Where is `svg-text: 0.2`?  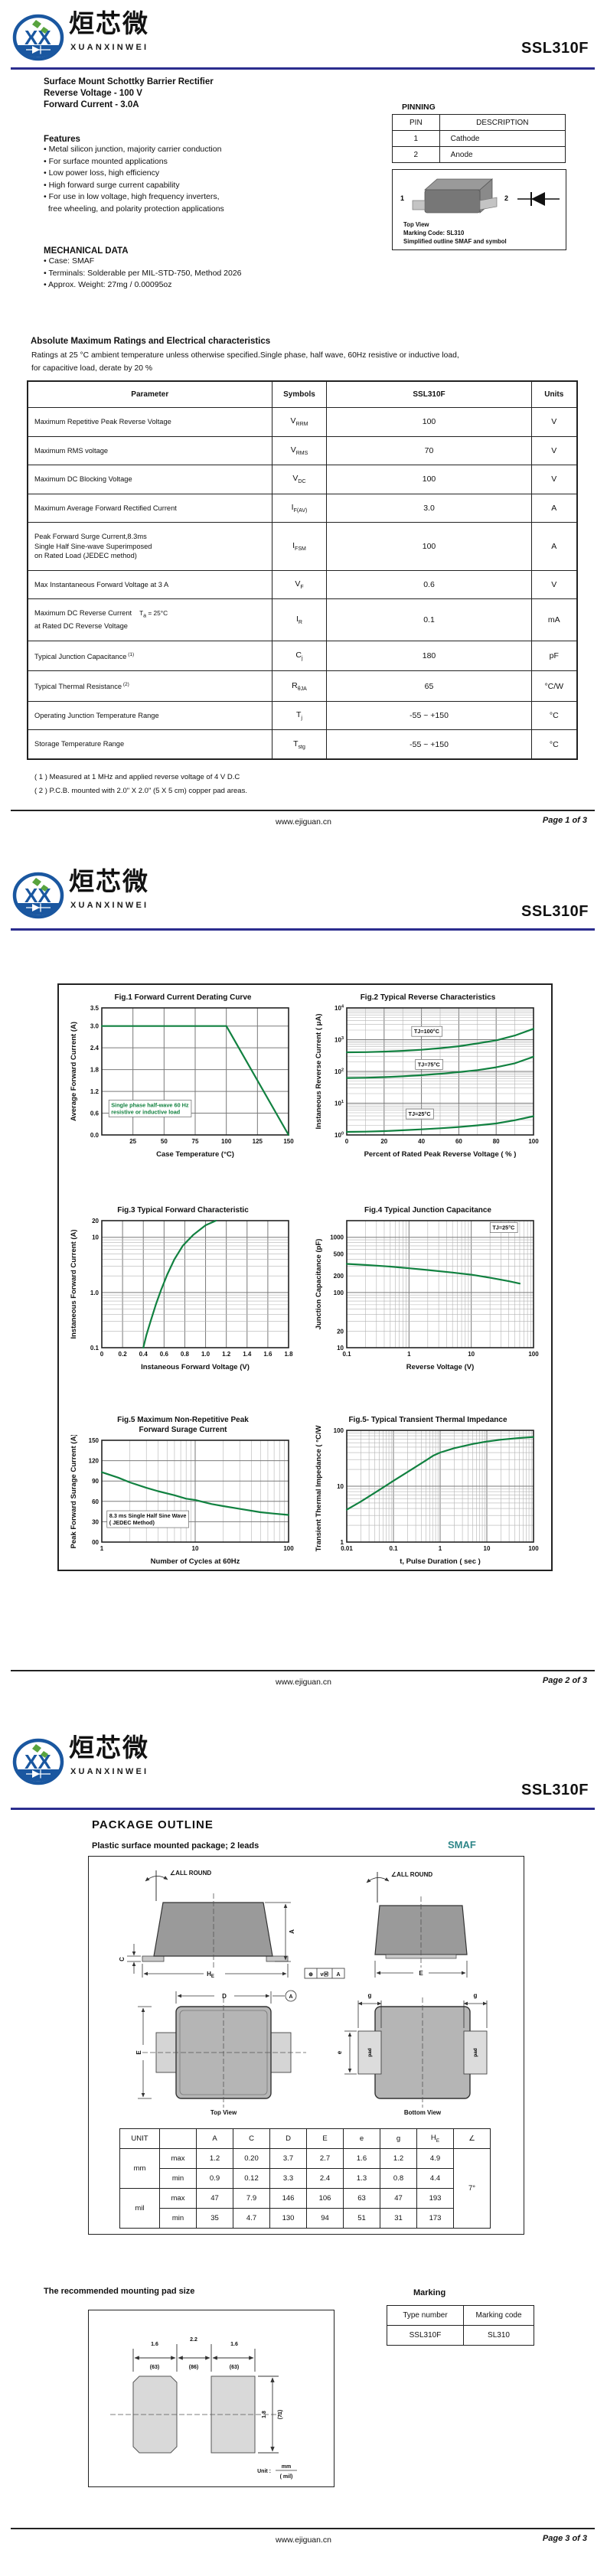
svg-text: 0.2 is located at coordinates (124, 1354).